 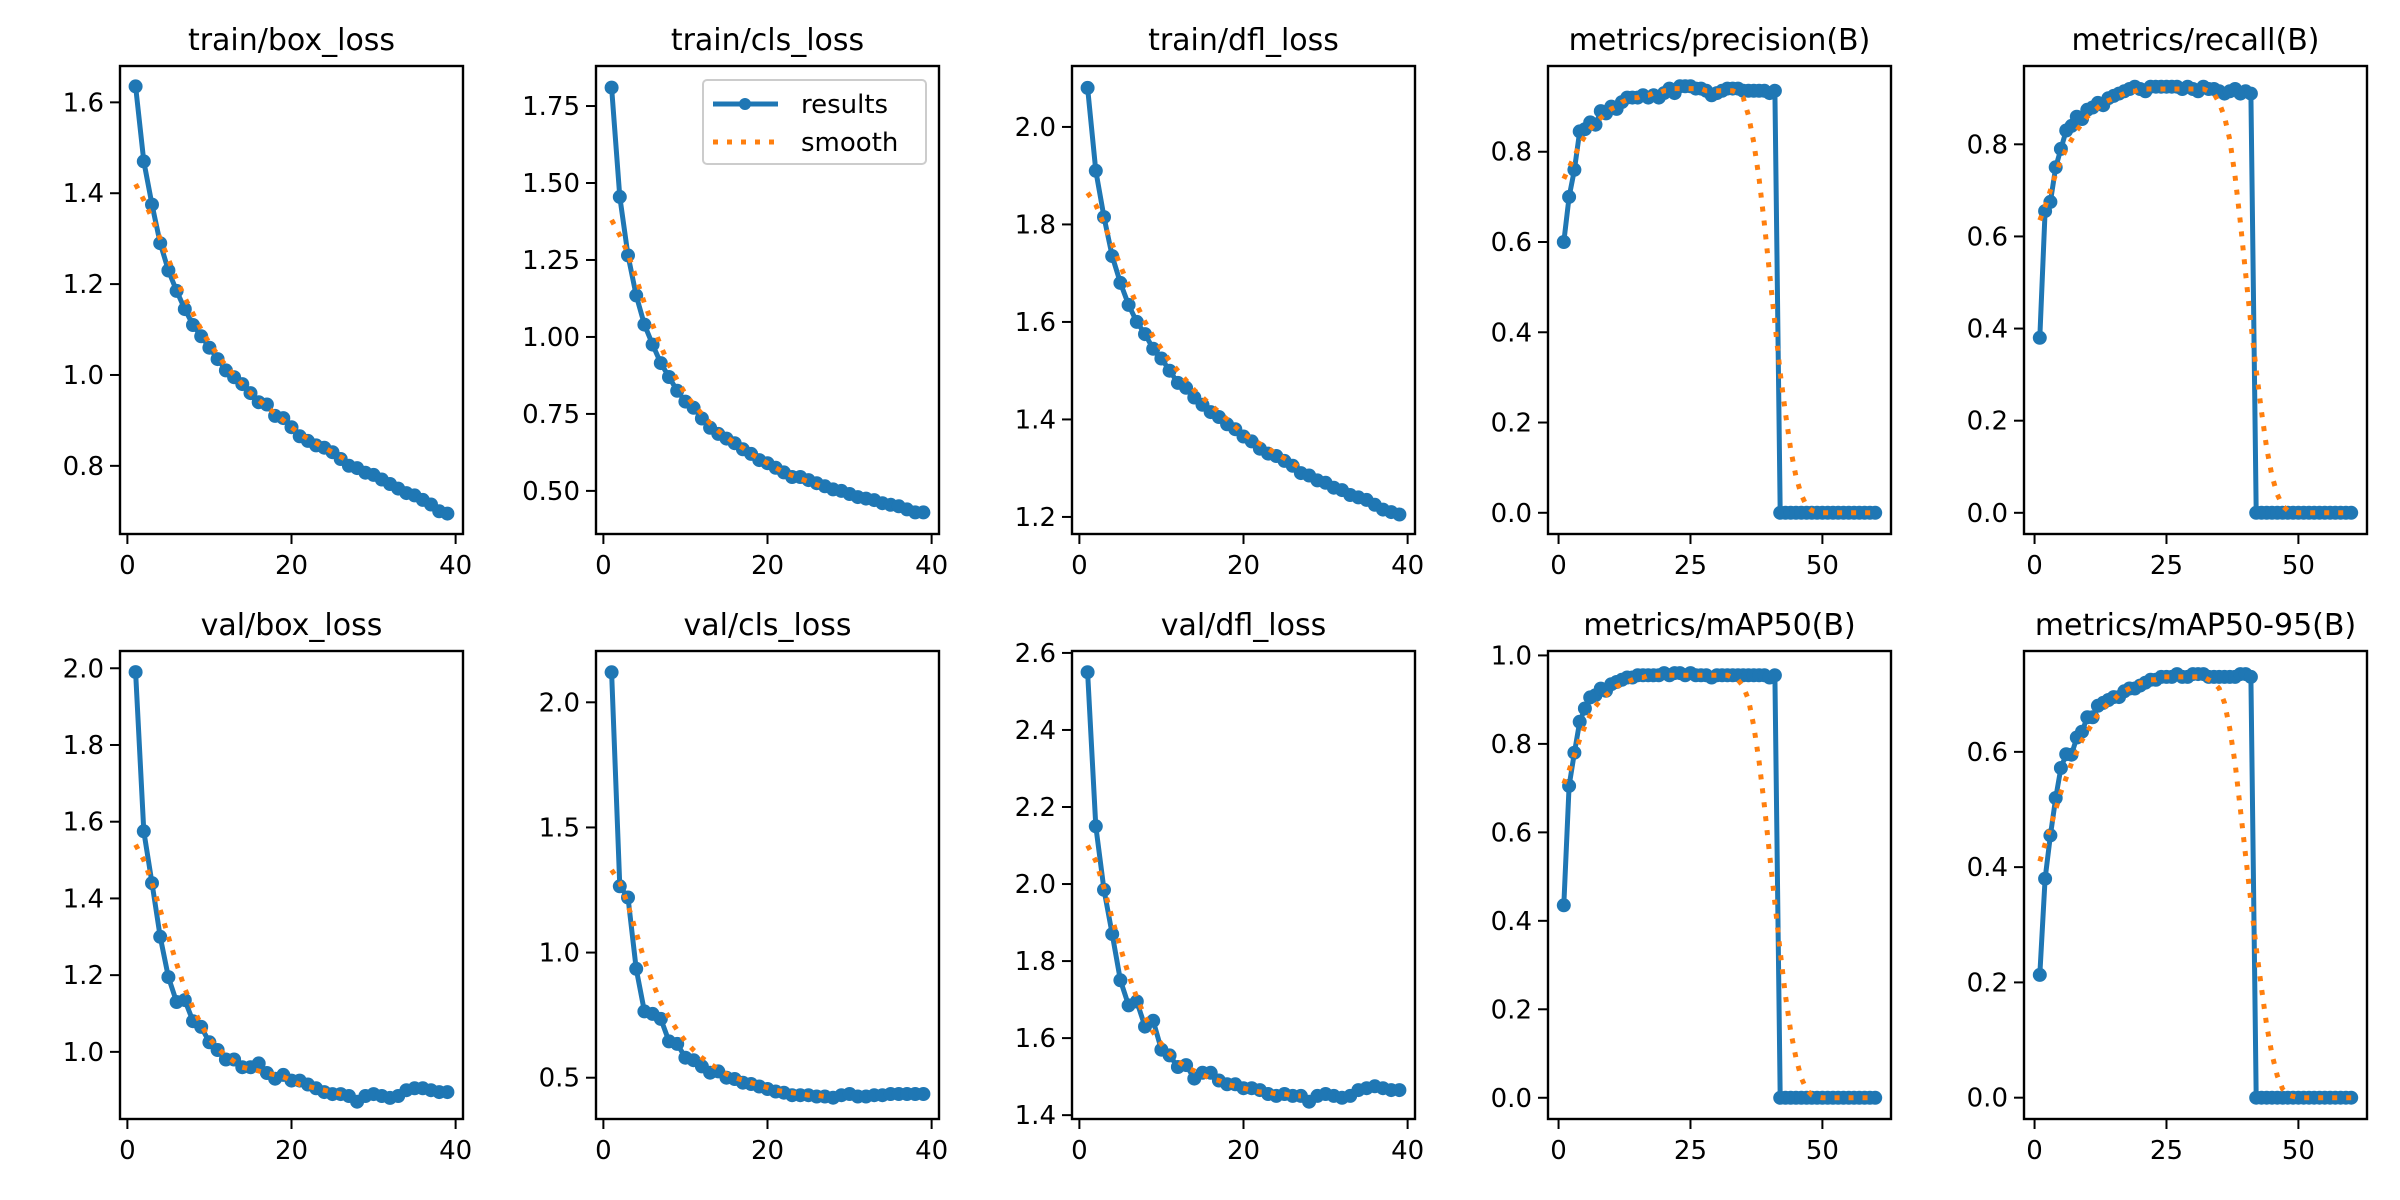 I want to click on y-tick-label: 1.00, so click(x=551, y=338).